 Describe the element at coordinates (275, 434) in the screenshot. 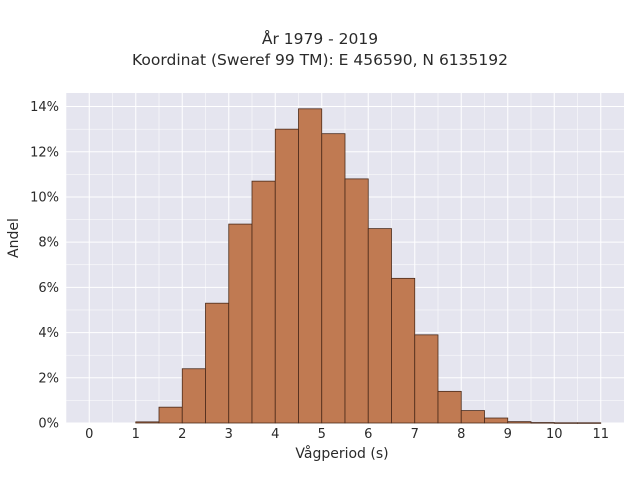

I see `x-tick-label: 4` at that location.